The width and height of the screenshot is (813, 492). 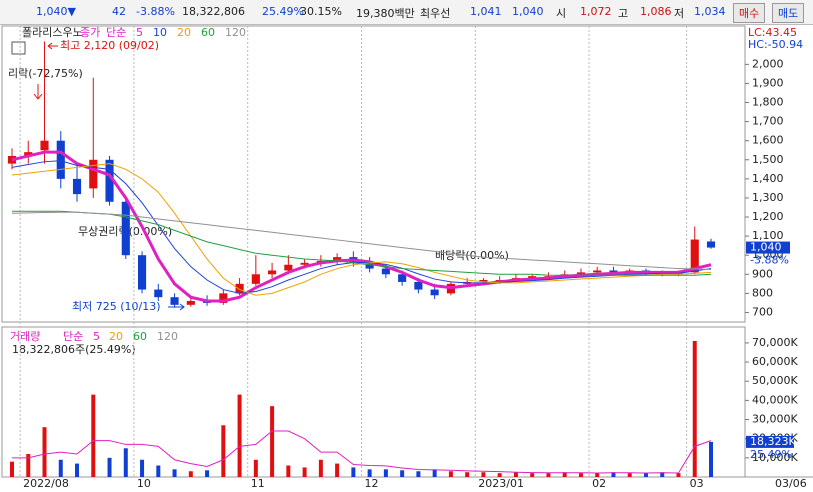 What do you see at coordinates (791, 483) in the screenshot?
I see `last-date: 03/06` at bounding box center [791, 483].